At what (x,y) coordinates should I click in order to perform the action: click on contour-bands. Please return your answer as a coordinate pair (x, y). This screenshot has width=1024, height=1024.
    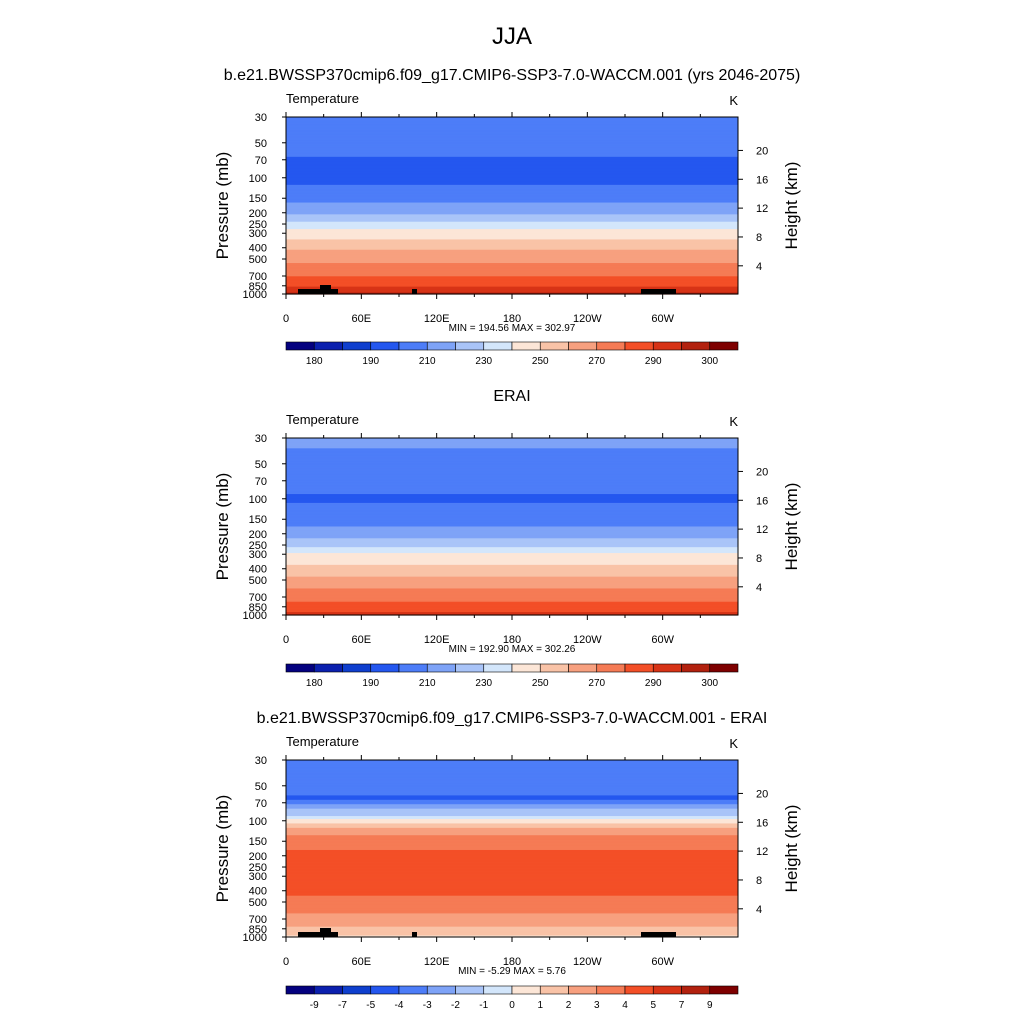
    Looking at the image, I should click on (512, 206).